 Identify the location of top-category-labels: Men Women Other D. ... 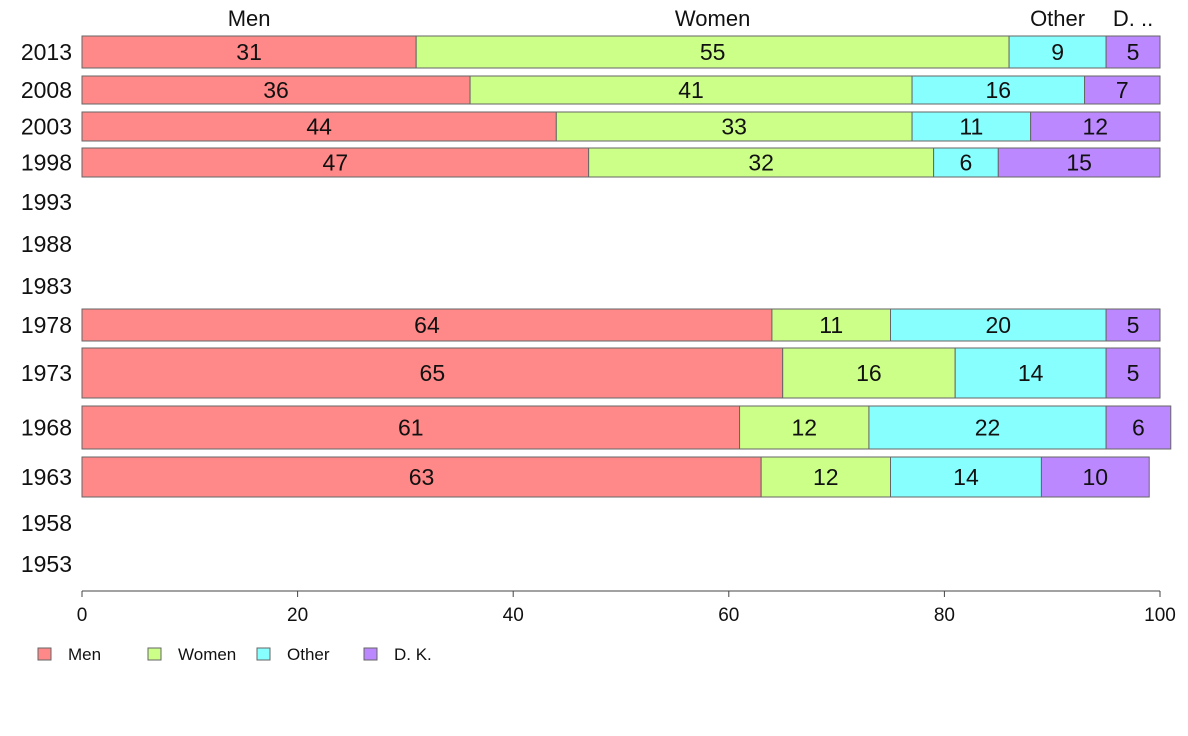
(691, 18).